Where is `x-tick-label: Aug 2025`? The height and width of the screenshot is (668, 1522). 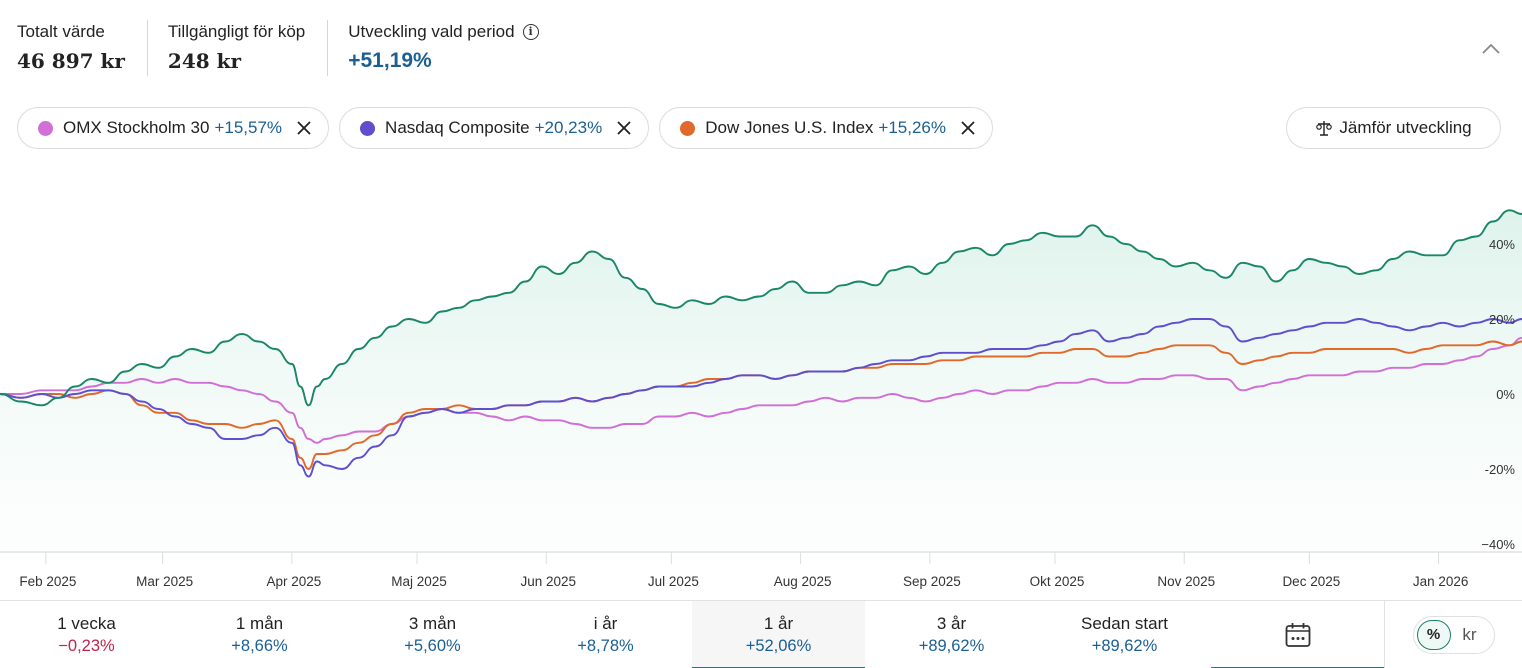 x-tick-label: Aug 2025 is located at coordinates (803, 581).